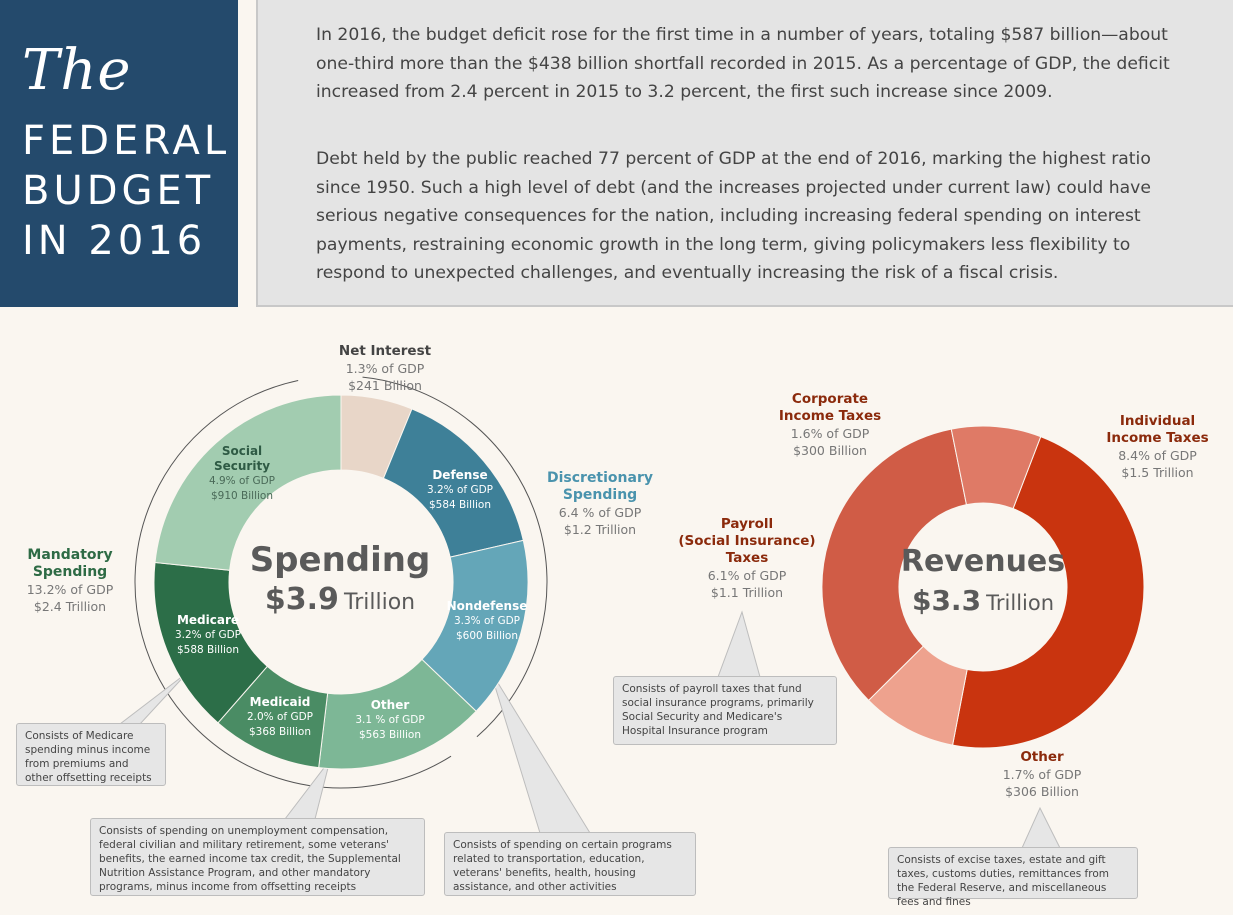 Image resolution: width=1233 pixels, height=915 pixels. Describe the element at coordinates (455, 557) in the screenshot. I see `bracket-discretionary` at that location.